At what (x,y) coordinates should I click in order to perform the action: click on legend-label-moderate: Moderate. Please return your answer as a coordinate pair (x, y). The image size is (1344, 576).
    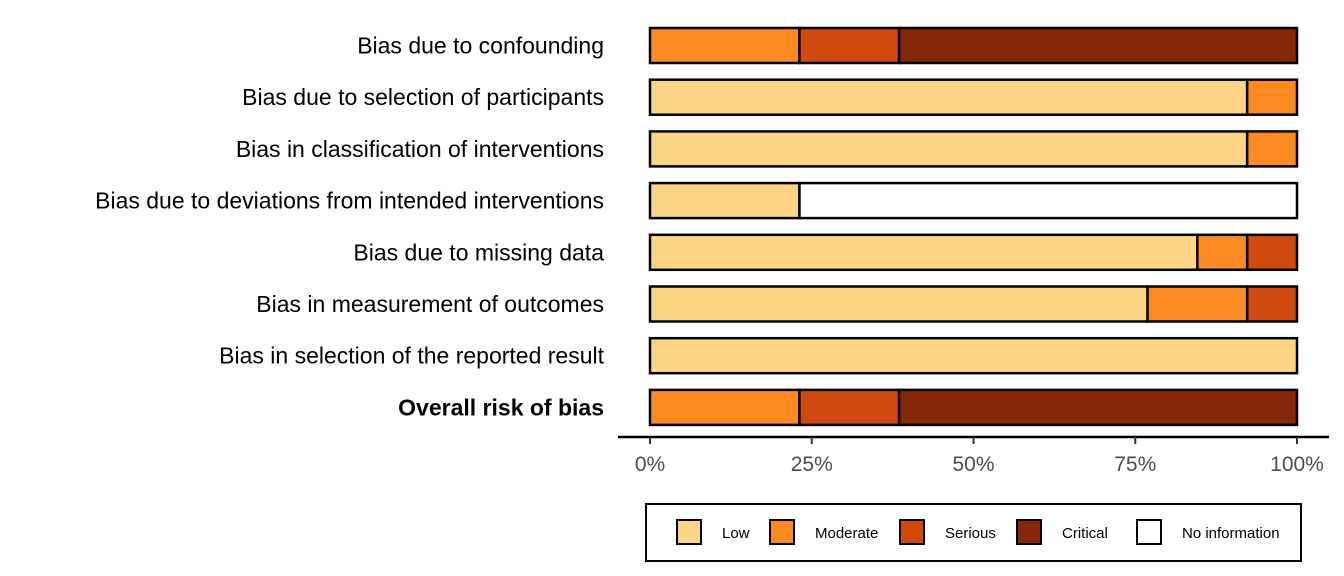
    Looking at the image, I should click on (846, 533).